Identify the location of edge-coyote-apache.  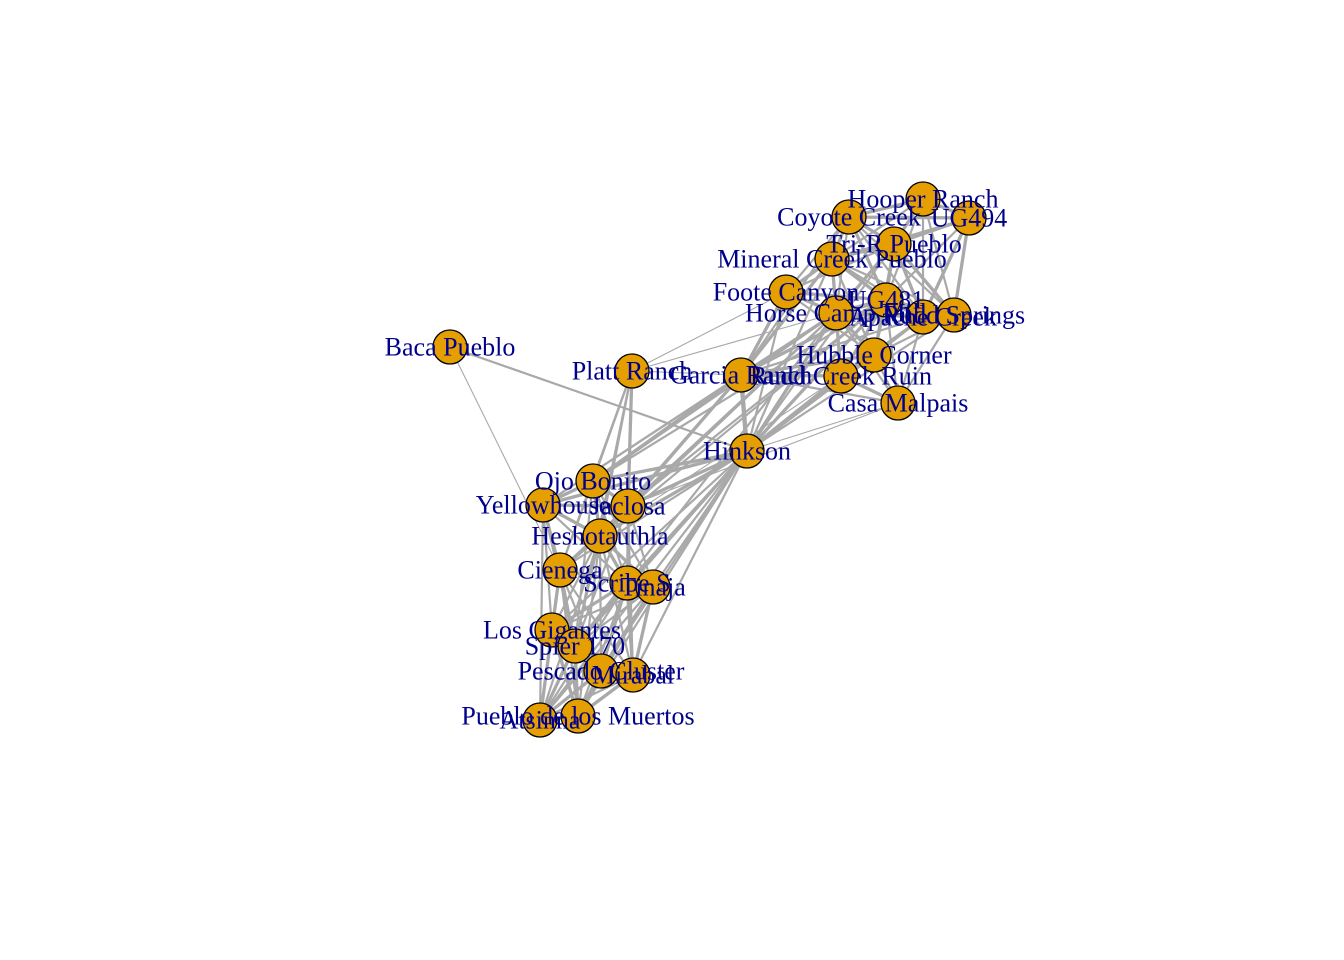
(886, 267).